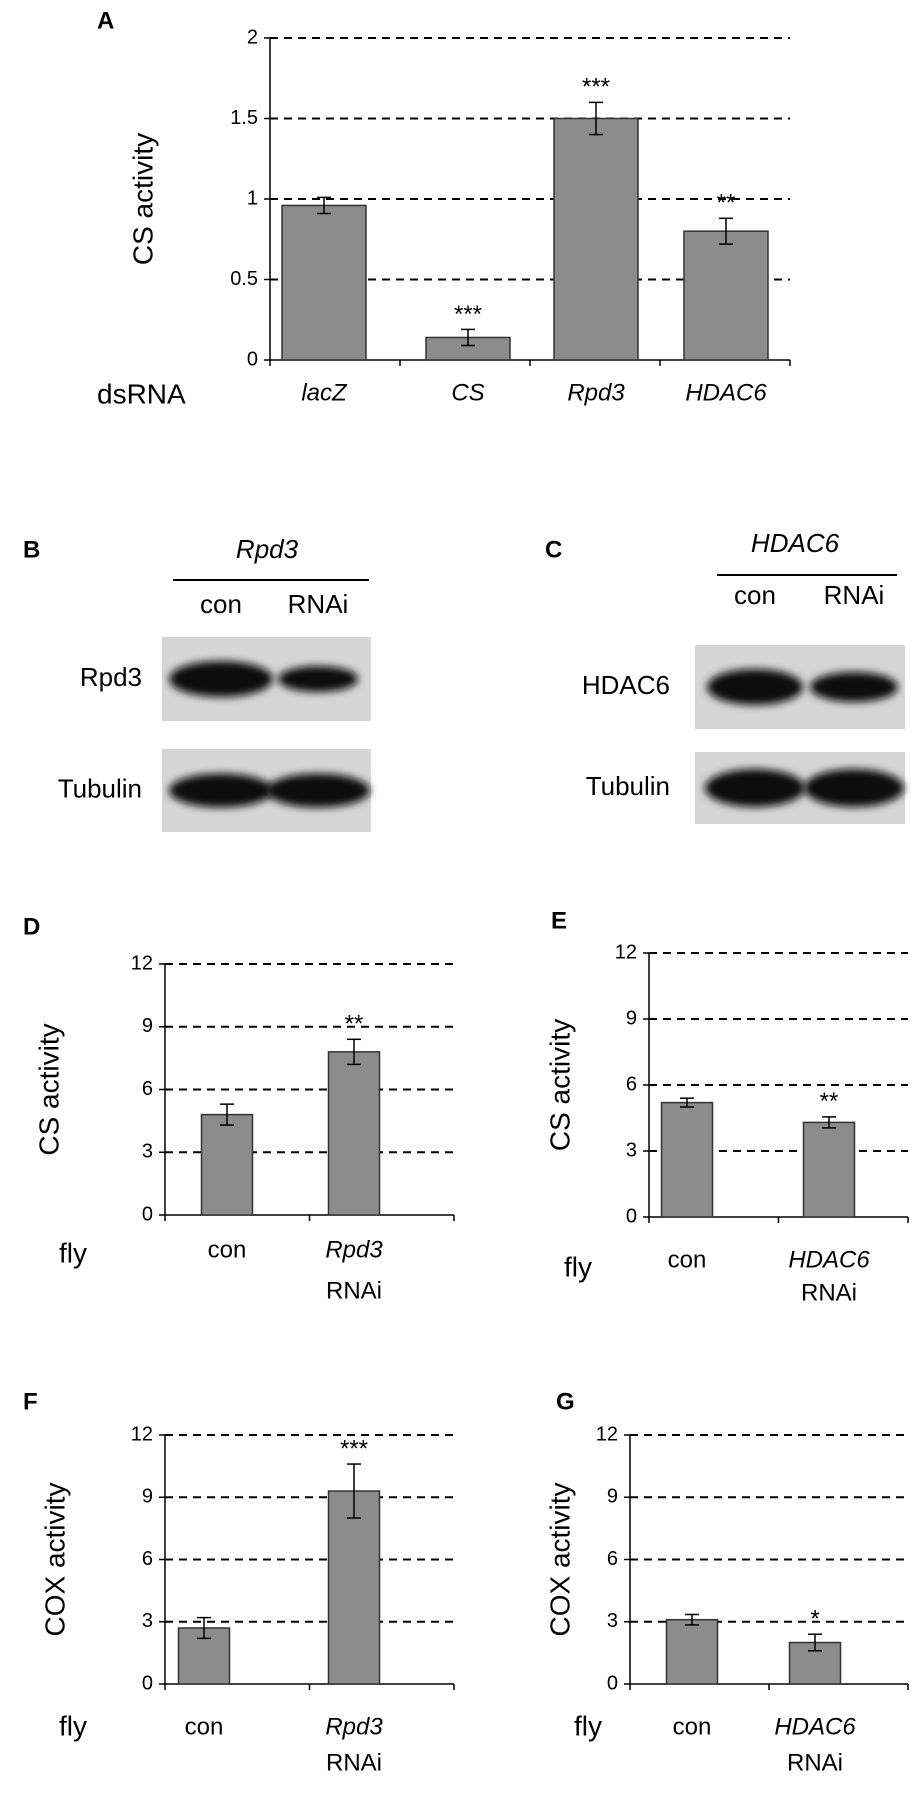 This screenshot has width=920, height=1800. What do you see at coordinates (267, 549) in the screenshot?
I see `blot-gene: Rpd3` at bounding box center [267, 549].